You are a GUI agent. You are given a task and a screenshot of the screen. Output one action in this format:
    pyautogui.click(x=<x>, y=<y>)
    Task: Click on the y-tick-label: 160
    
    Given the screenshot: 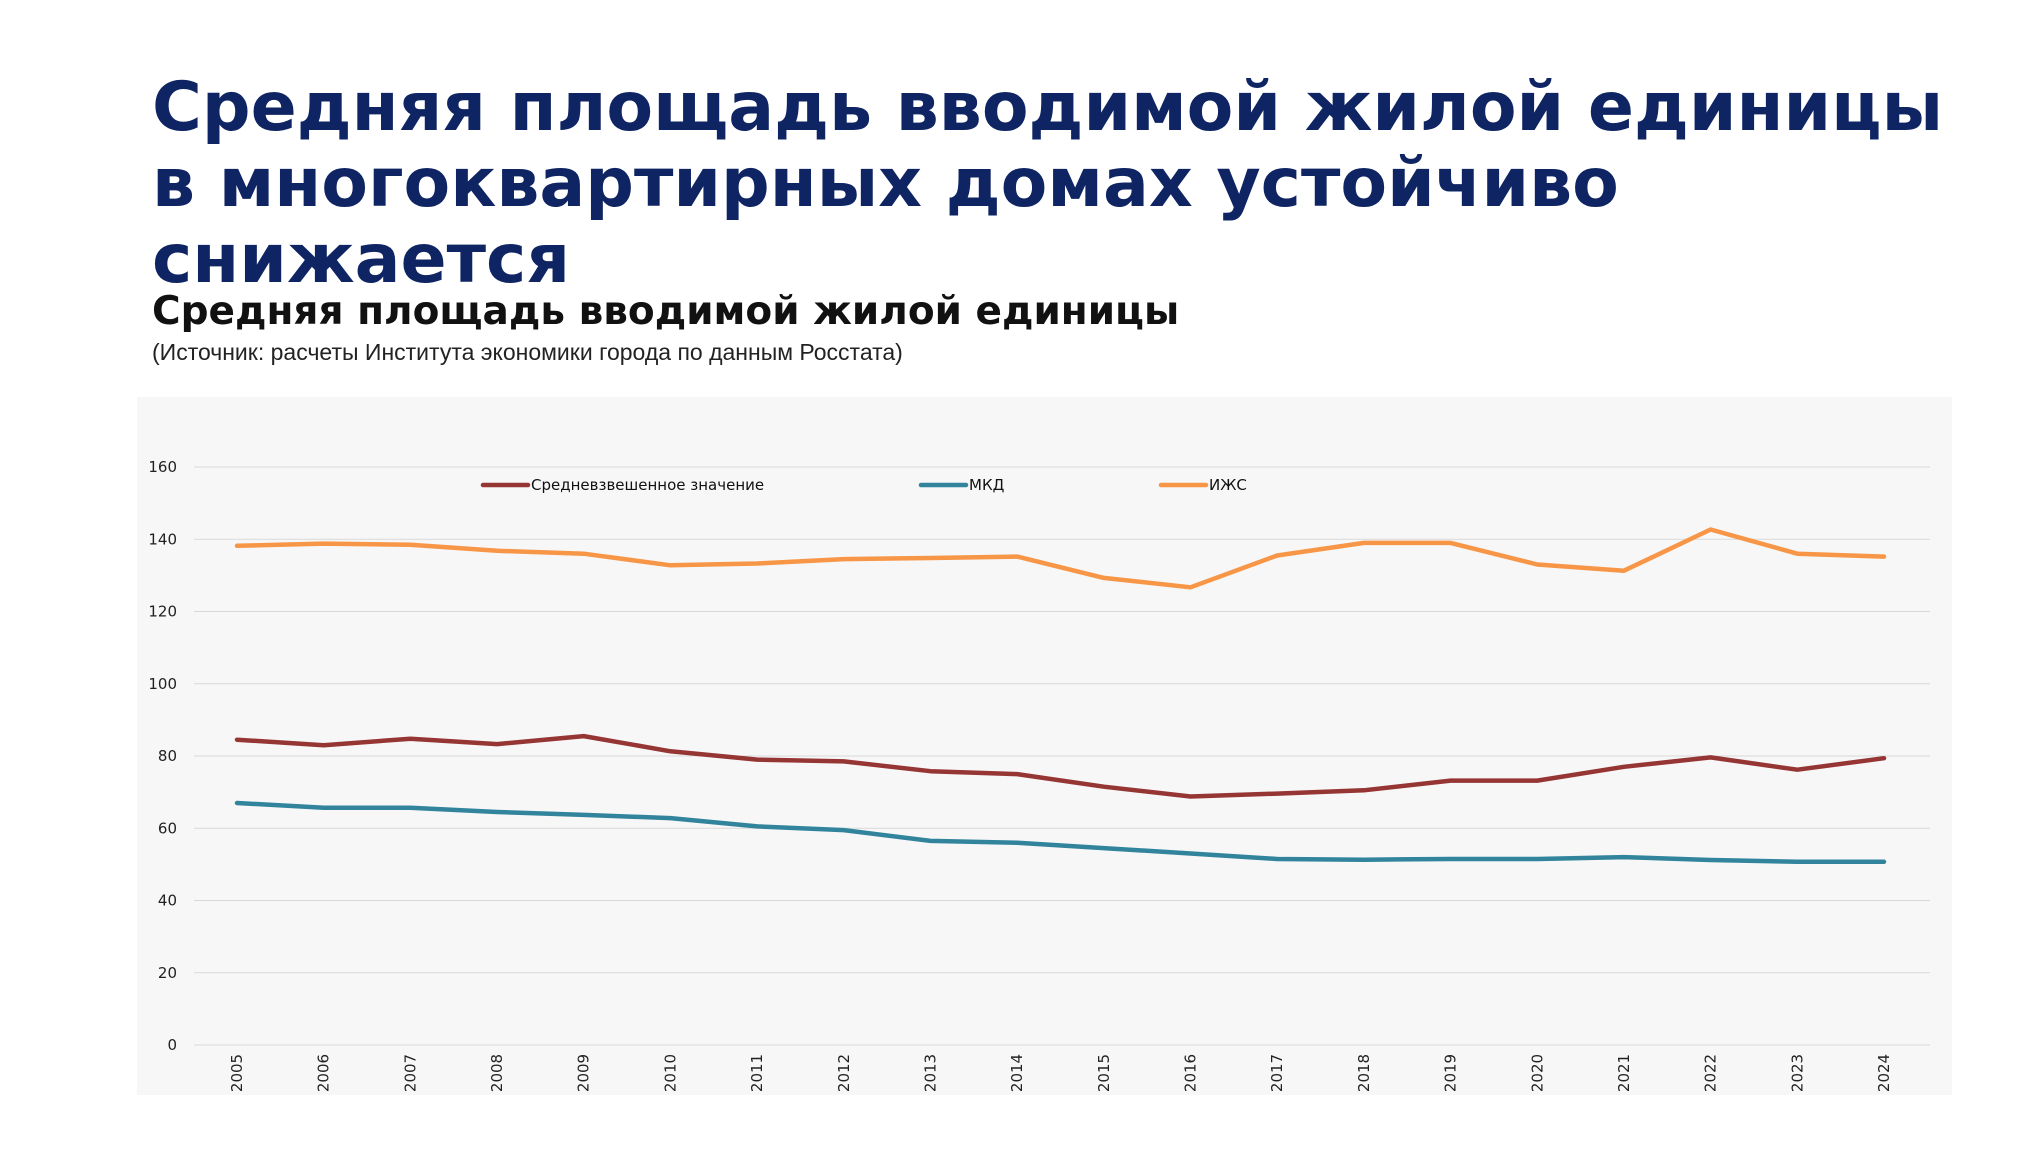 What is the action you would take?
    pyautogui.click(x=162, y=467)
    